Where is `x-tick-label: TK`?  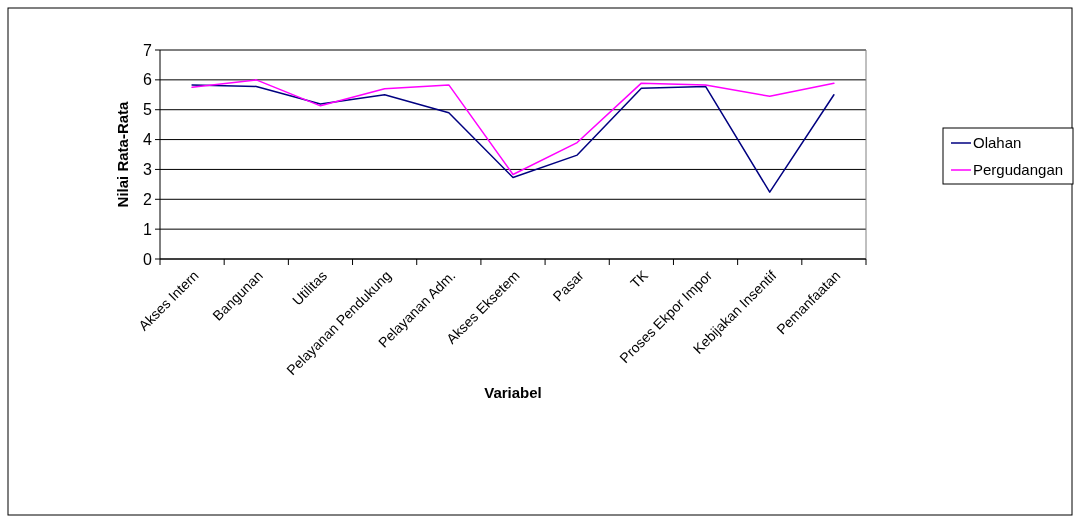 x-tick-label: TK is located at coordinates (639, 279).